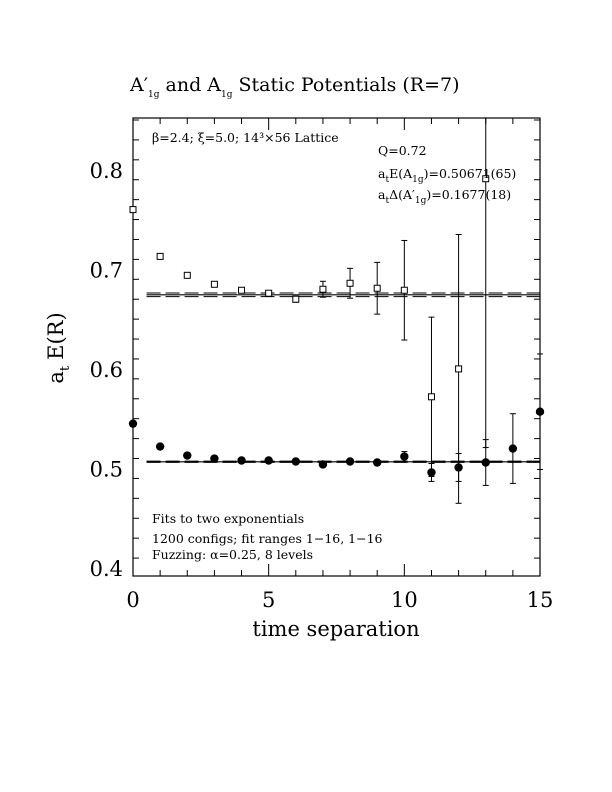 This screenshot has height=792, width=612. What do you see at coordinates (343, 377) in the screenshot?
I see `fit-lines` at bounding box center [343, 377].